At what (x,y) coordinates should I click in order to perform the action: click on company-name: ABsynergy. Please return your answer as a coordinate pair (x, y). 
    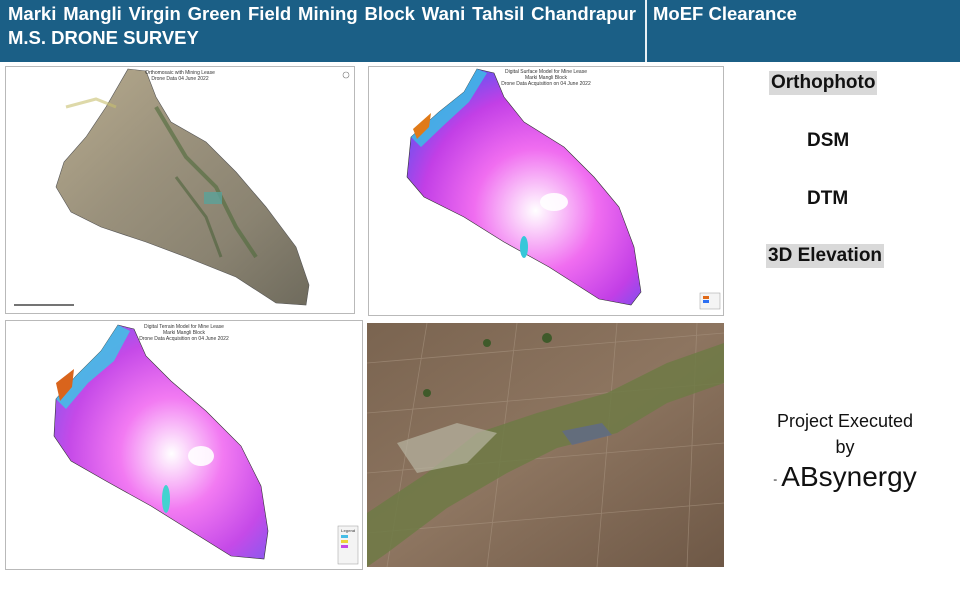
    Looking at the image, I should click on (849, 476).